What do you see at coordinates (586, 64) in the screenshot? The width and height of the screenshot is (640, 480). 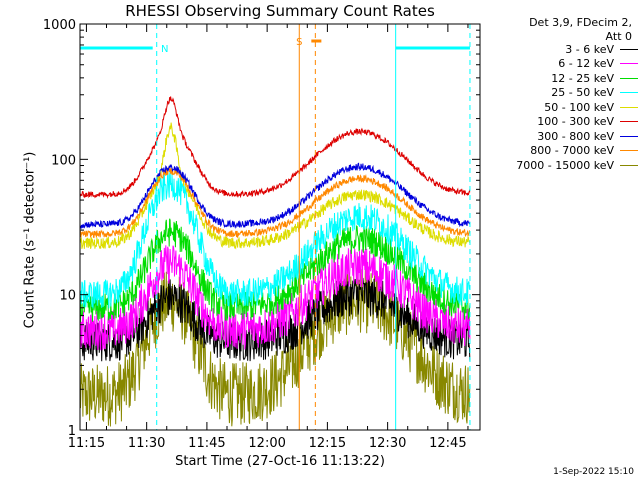 I see `legend-label: 6 - 12 keV` at bounding box center [586, 64].